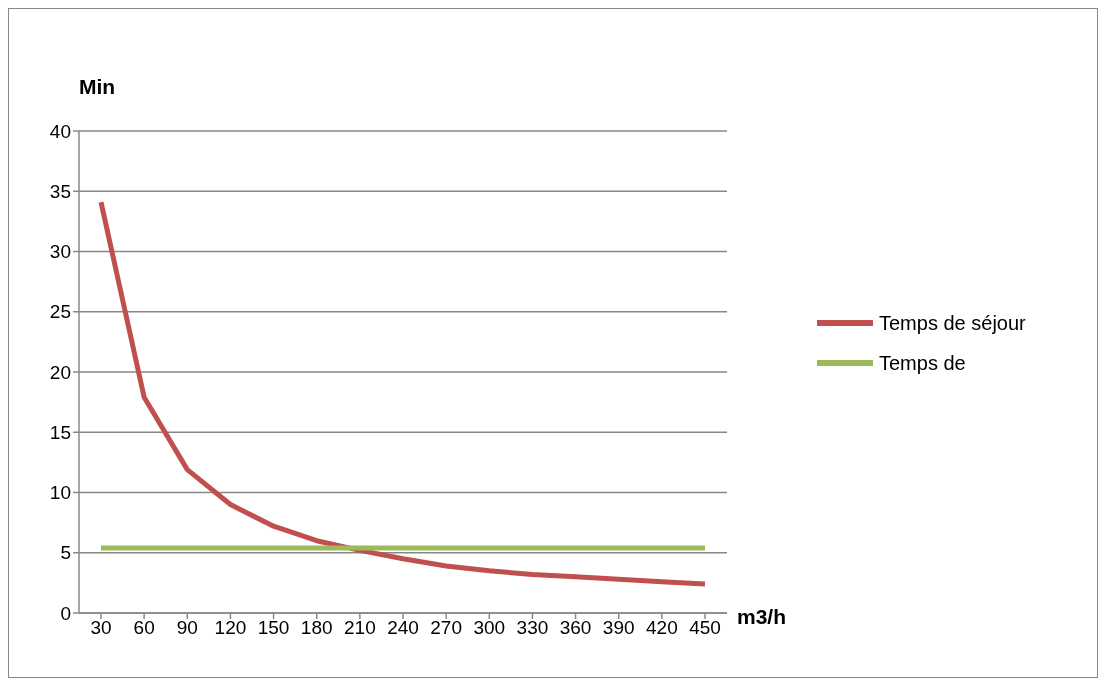 The width and height of the screenshot is (1104, 684). What do you see at coordinates (922, 363) in the screenshot?
I see `legend-label: Temps de` at bounding box center [922, 363].